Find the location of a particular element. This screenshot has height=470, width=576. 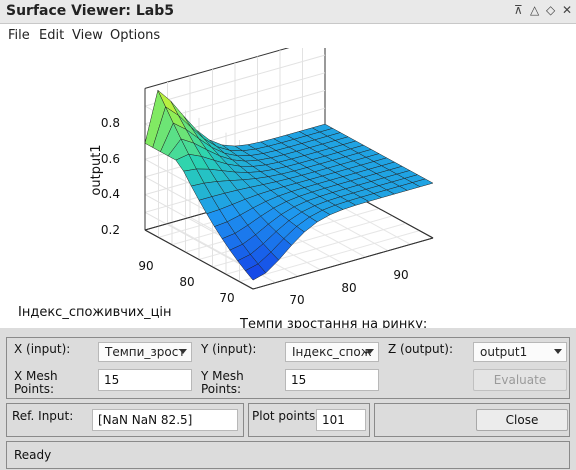

z-axis-label: output1 is located at coordinates (96, 169).